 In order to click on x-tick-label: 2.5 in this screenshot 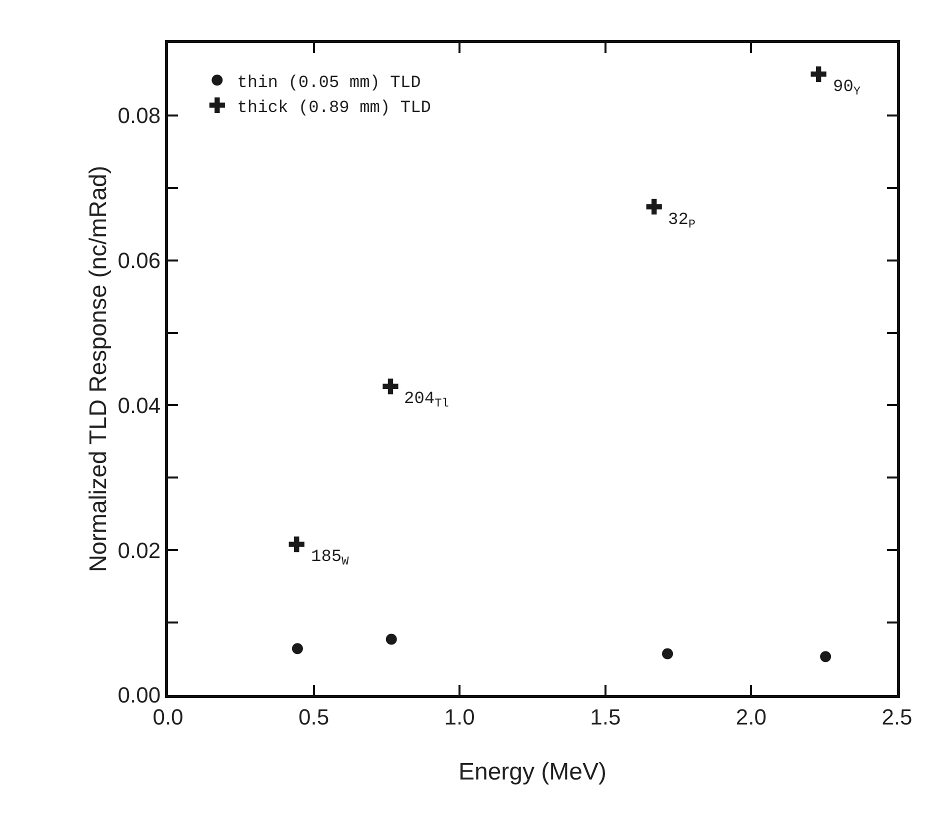, I will do `click(897, 717)`.